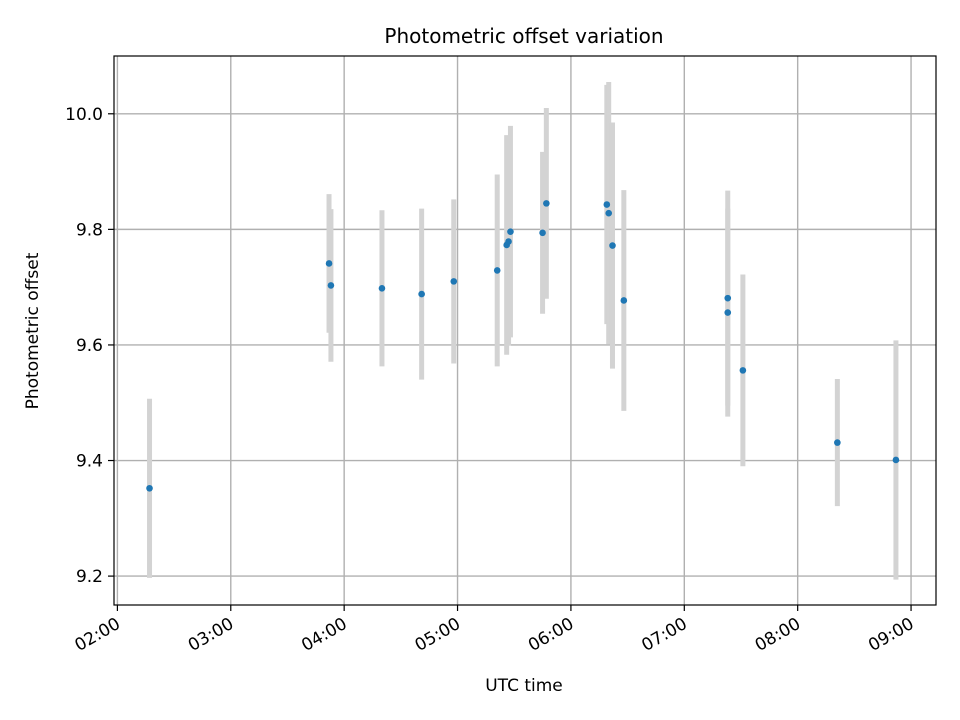  I want to click on x-tick-label: 04:00, so click(324, 635).